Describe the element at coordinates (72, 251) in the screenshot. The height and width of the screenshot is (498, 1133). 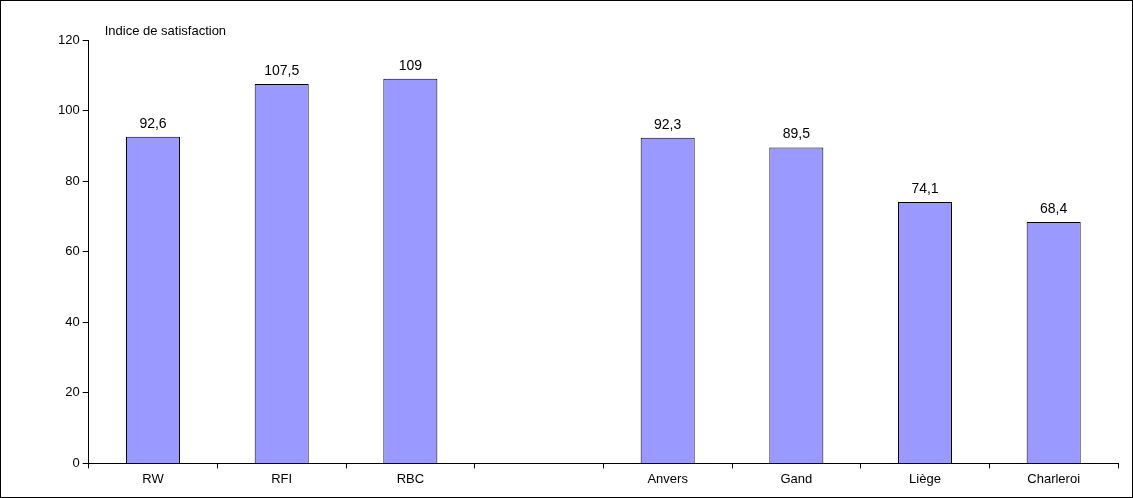
I see `y-tick-label: 60` at that location.